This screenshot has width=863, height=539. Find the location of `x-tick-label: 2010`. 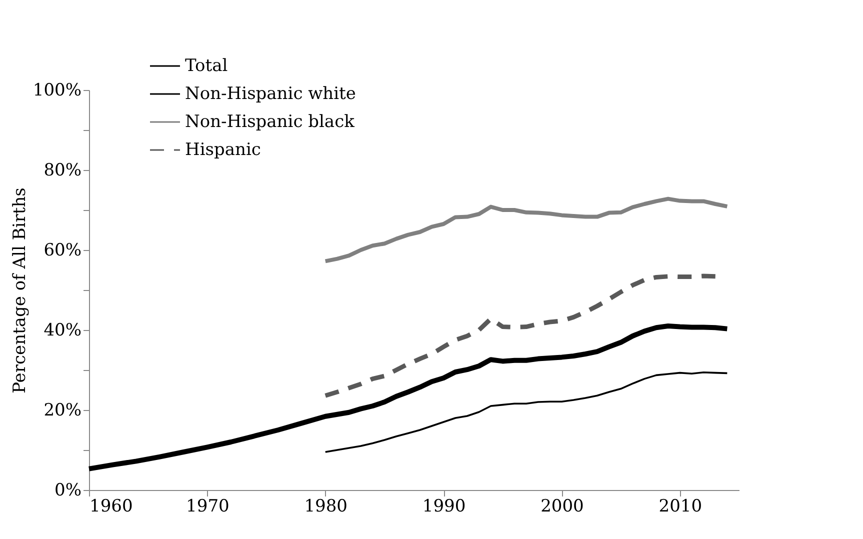

x-tick-label: 2010 is located at coordinates (680, 506).